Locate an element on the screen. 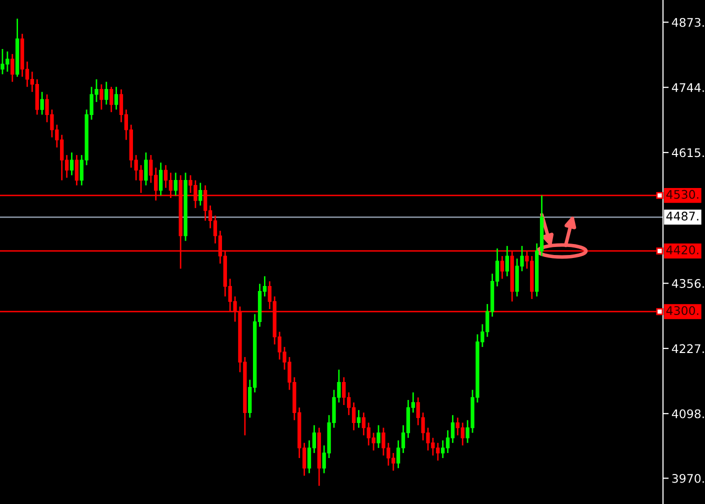 This screenshot has height=504, width=705. y-tick-label: 4873. is located at coordinates (688, 22).